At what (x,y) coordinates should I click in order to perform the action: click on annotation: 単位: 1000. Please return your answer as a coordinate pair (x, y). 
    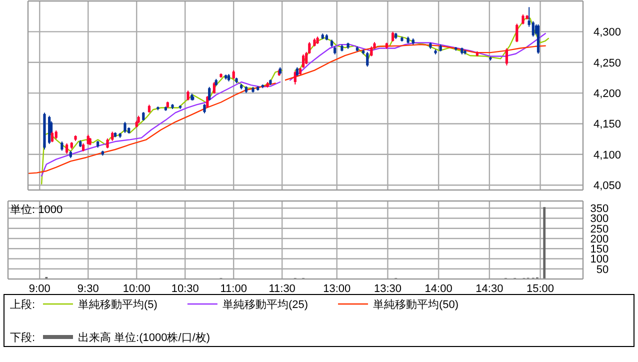
    Looking at the image, I should click on (36, 210).